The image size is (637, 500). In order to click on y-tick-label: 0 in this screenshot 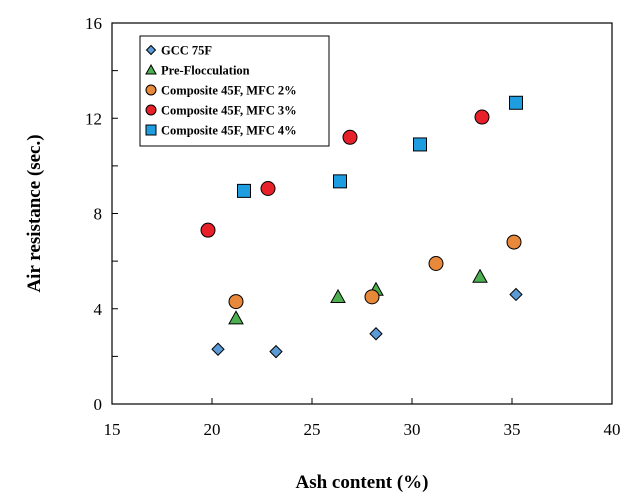, I will do `click(98, 404)`.